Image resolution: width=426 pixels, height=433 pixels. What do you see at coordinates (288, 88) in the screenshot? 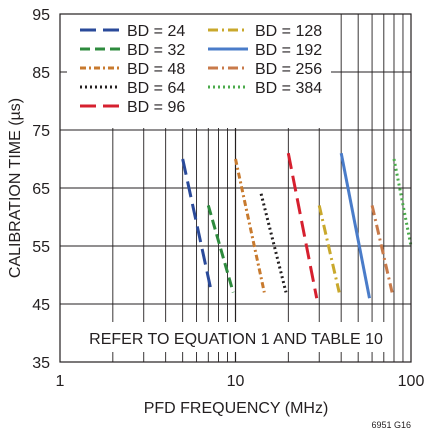
I see `legend-label: BD = 384` at bounding box center [288, 88].